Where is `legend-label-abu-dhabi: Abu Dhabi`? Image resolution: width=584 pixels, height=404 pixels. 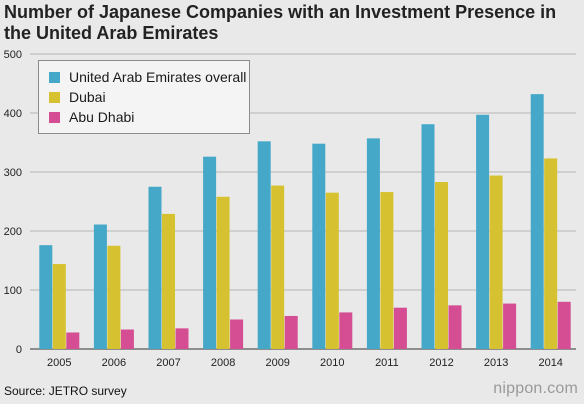
legend-label-abu-dhabi: Abu Dhabi is located at coordinates (102, 117).